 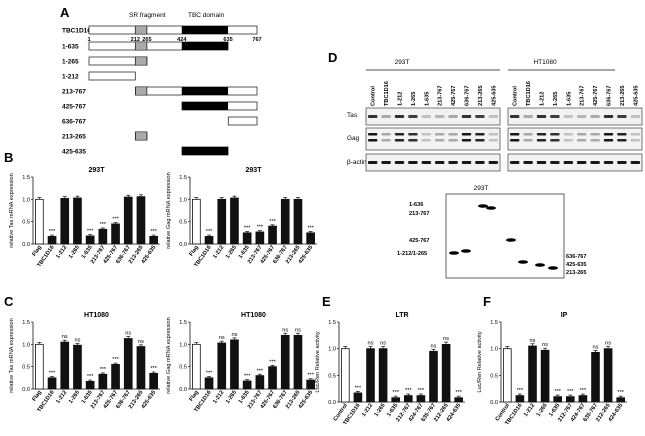 I want to click on inset-label: 1-636, so click(x=416, y=205).